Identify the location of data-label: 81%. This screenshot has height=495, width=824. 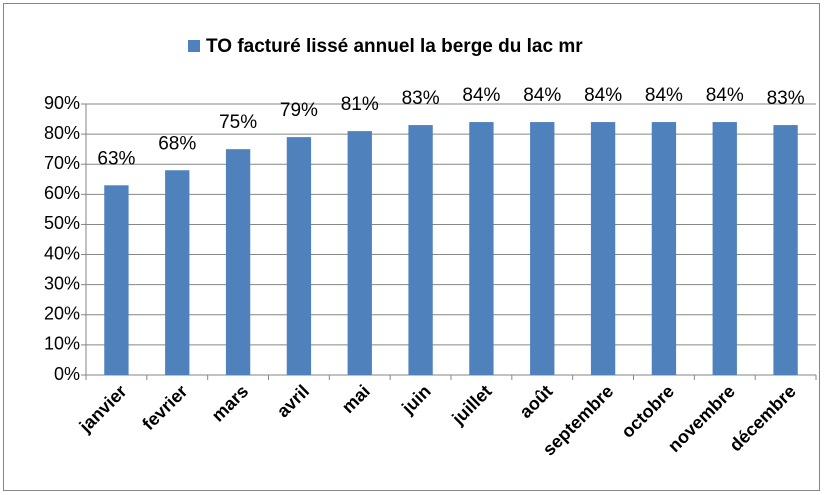
(360, 104).